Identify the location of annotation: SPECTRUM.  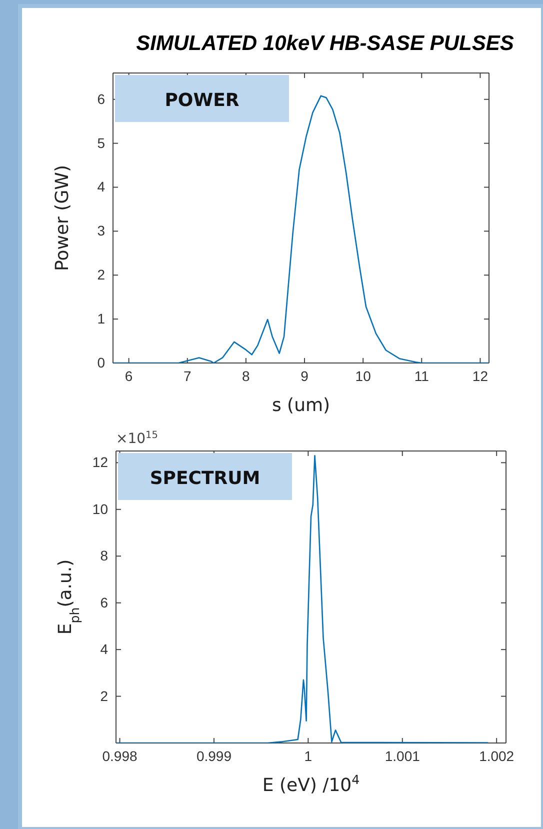
(205, 478).